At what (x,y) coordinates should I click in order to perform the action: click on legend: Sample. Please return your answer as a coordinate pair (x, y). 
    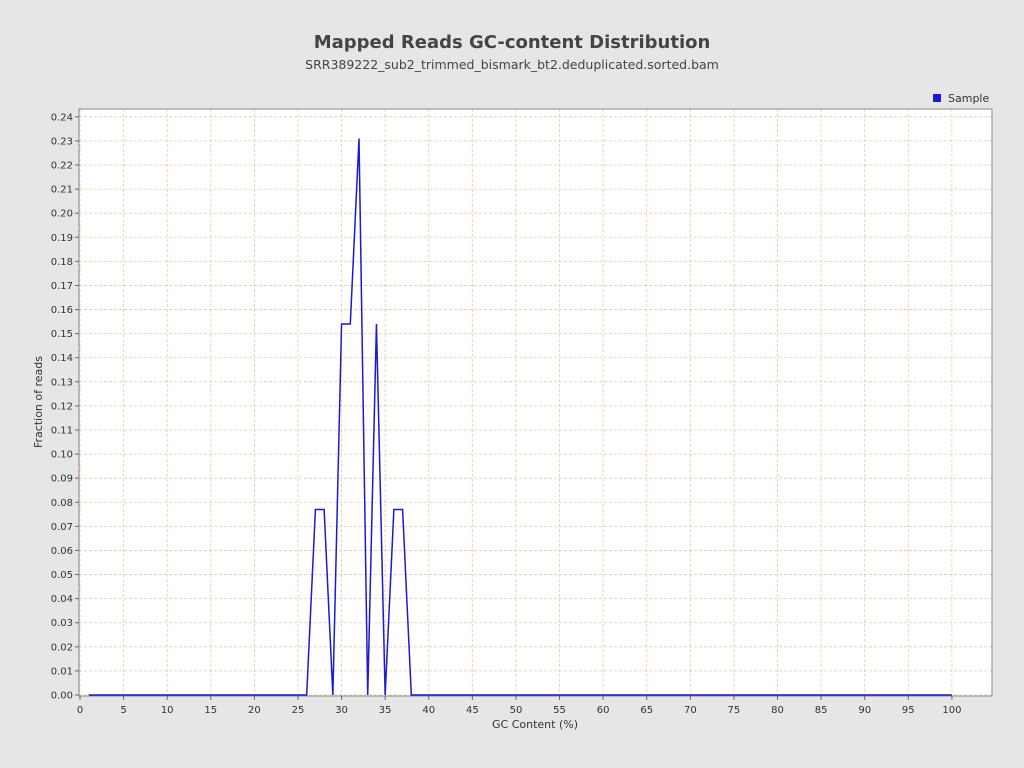
    Looking at the image, I should click on (961, 98).